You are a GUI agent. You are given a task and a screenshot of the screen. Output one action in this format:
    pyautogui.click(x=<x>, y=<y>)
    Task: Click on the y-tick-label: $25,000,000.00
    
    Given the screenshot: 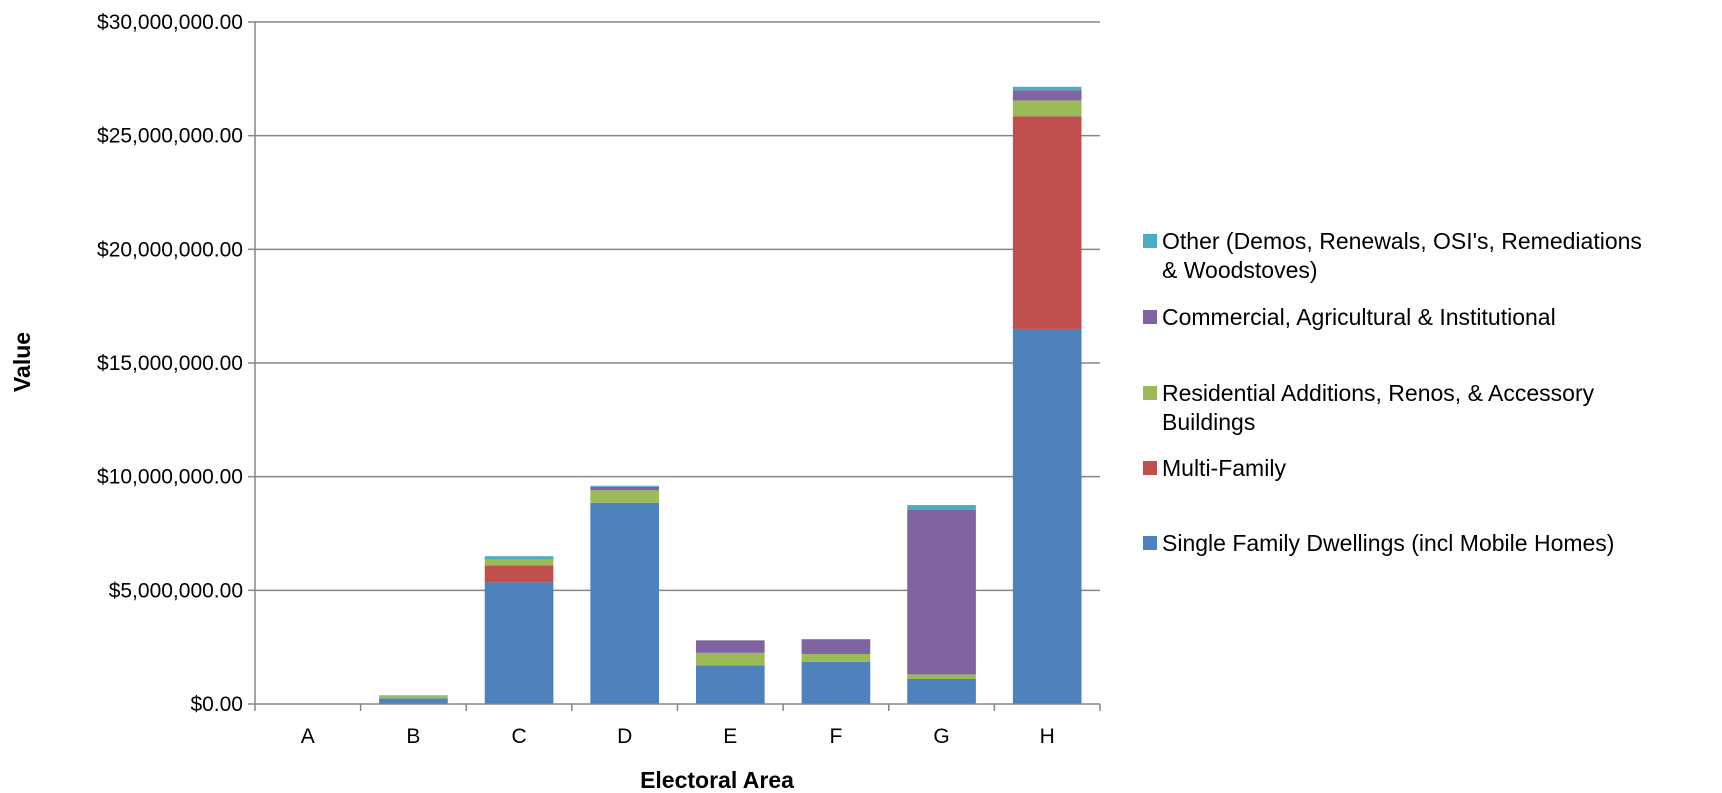 What is the action you would take?
    pyautogui.click(x=170, y=136)
    